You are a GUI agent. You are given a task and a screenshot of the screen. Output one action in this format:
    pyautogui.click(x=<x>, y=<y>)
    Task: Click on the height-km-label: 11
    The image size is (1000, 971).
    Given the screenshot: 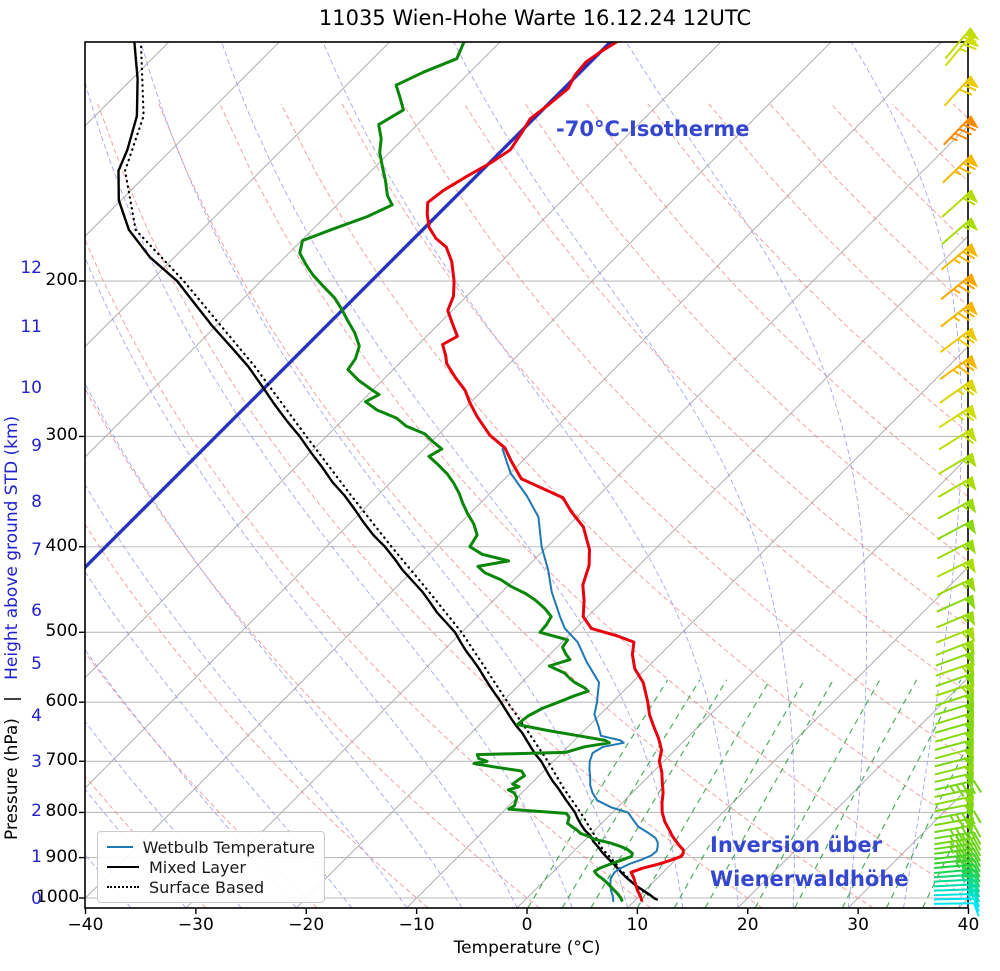 What is the action you would take?
    pyautogui.click(x=31, y=326)
    